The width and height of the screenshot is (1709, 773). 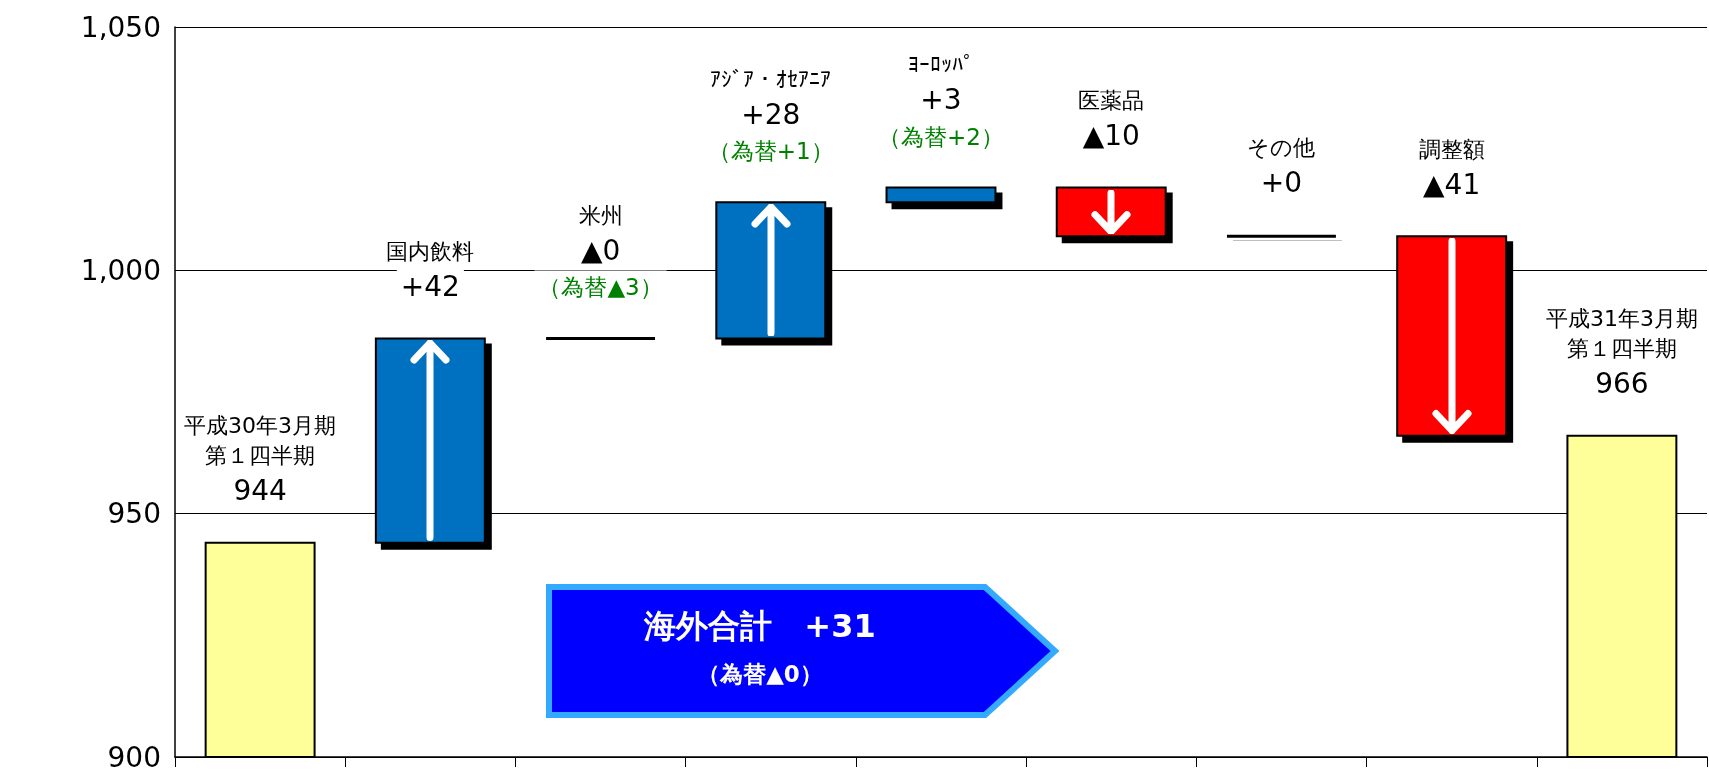 What do you see at coordinates (134, 514) in the screenshot?
I see `y-tick-label: 950` at bounding box center [134, 514].